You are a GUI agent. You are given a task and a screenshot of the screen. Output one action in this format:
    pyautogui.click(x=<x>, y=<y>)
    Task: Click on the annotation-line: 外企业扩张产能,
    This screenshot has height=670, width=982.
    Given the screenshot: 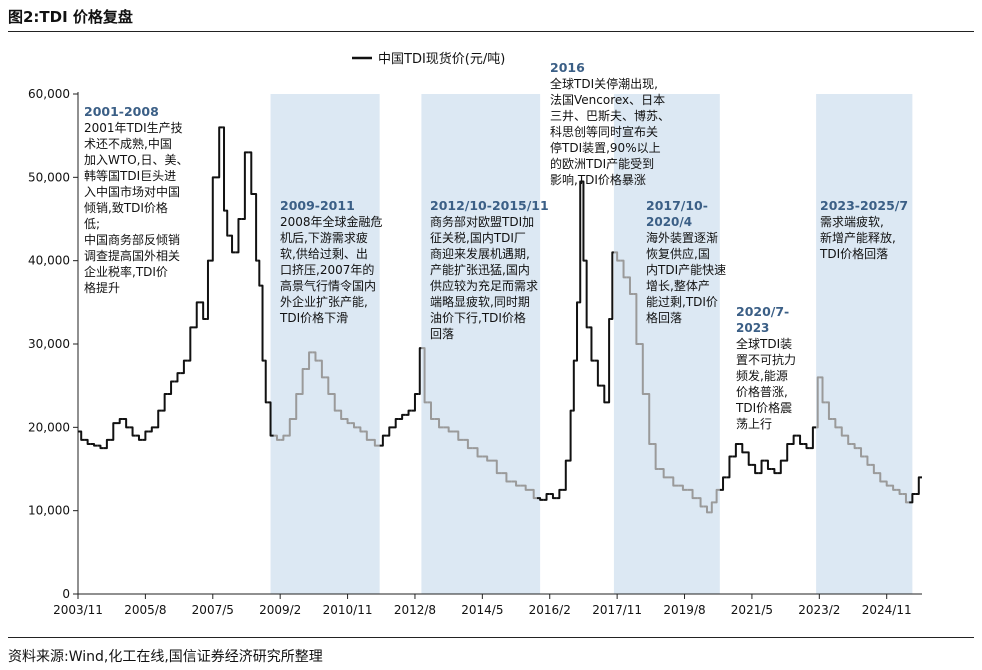 What is the action you would take?
    pyautogui.click(x=324, y=301)
    